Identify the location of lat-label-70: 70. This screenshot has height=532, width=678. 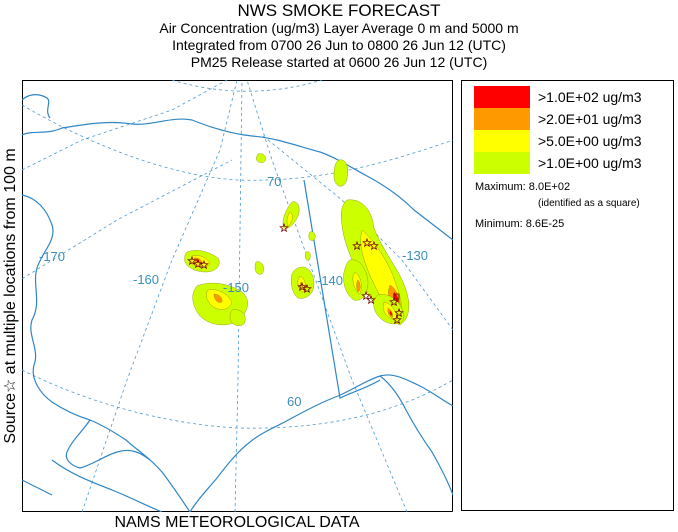
(274, 181).